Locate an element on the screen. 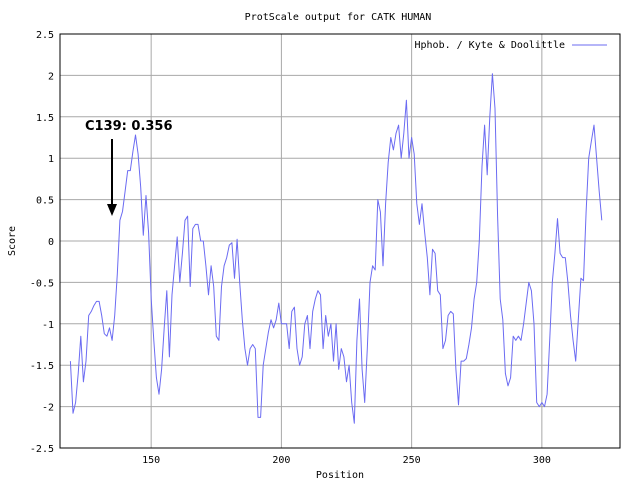  x-tick-label: 250 is located at coordinates (412, 460).